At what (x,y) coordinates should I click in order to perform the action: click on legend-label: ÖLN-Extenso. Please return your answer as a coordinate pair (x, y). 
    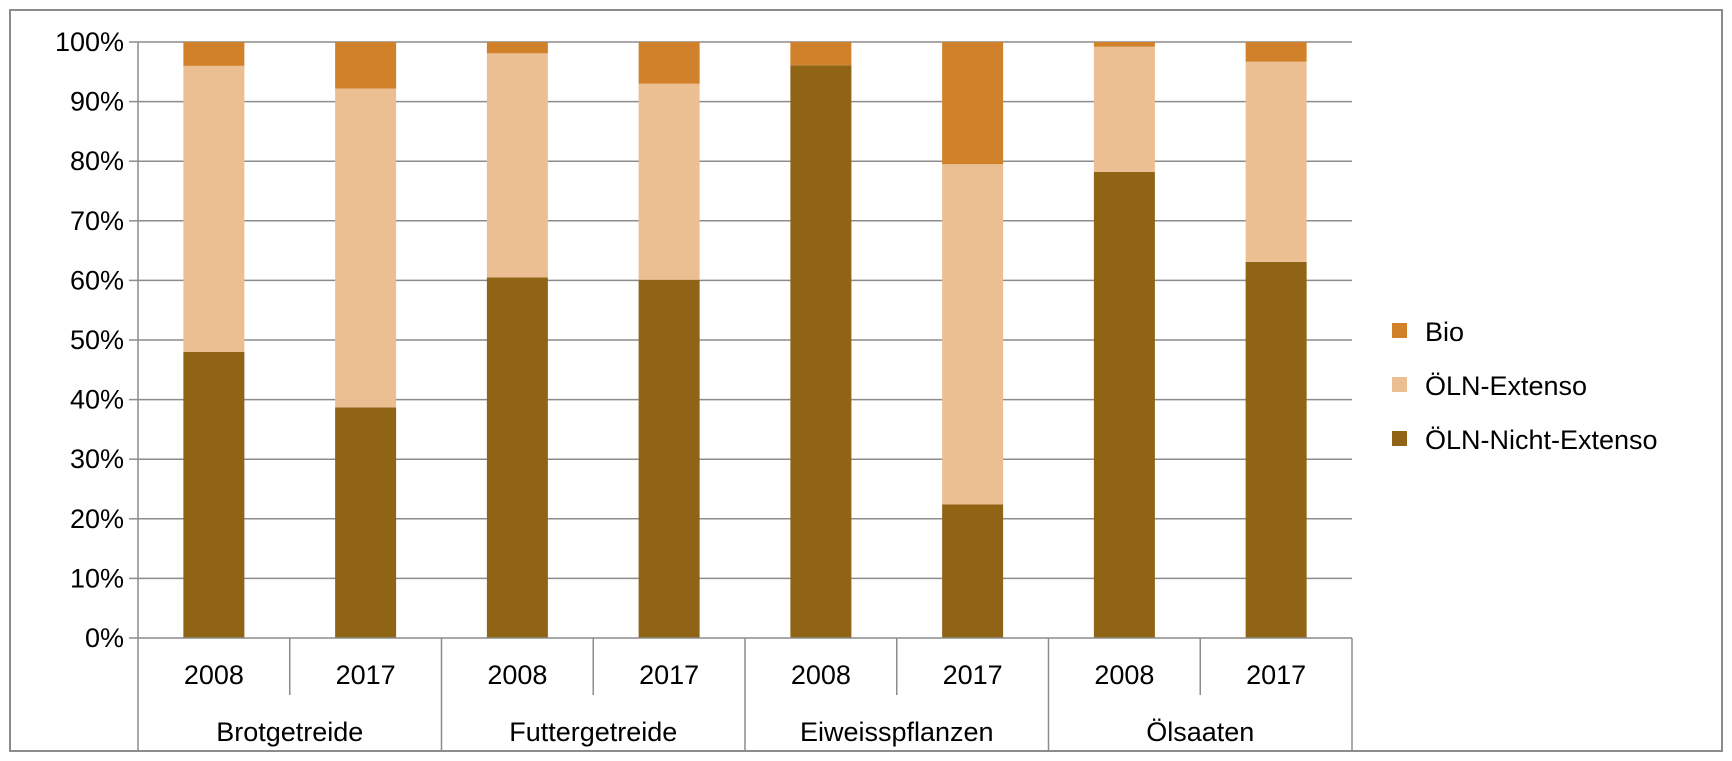
    Looking at the image, I should click on (1506, 386).